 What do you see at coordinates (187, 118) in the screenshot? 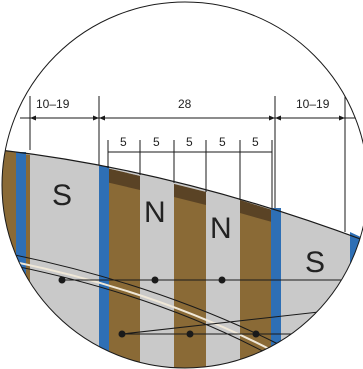
I see `dimension-arrows` at bounding box center [187, 118].